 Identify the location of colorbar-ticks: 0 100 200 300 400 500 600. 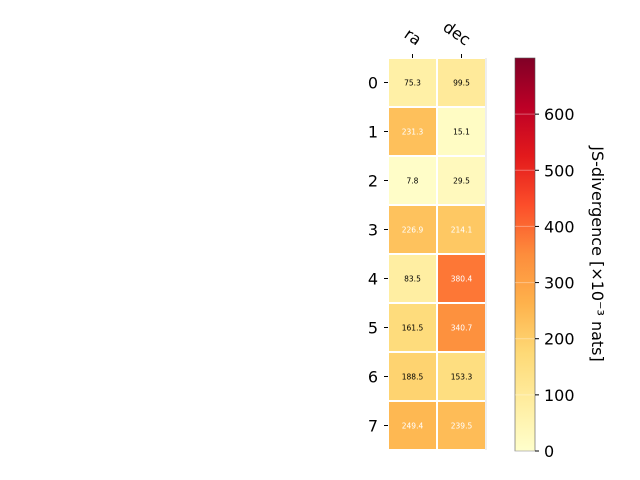
(545, 283).